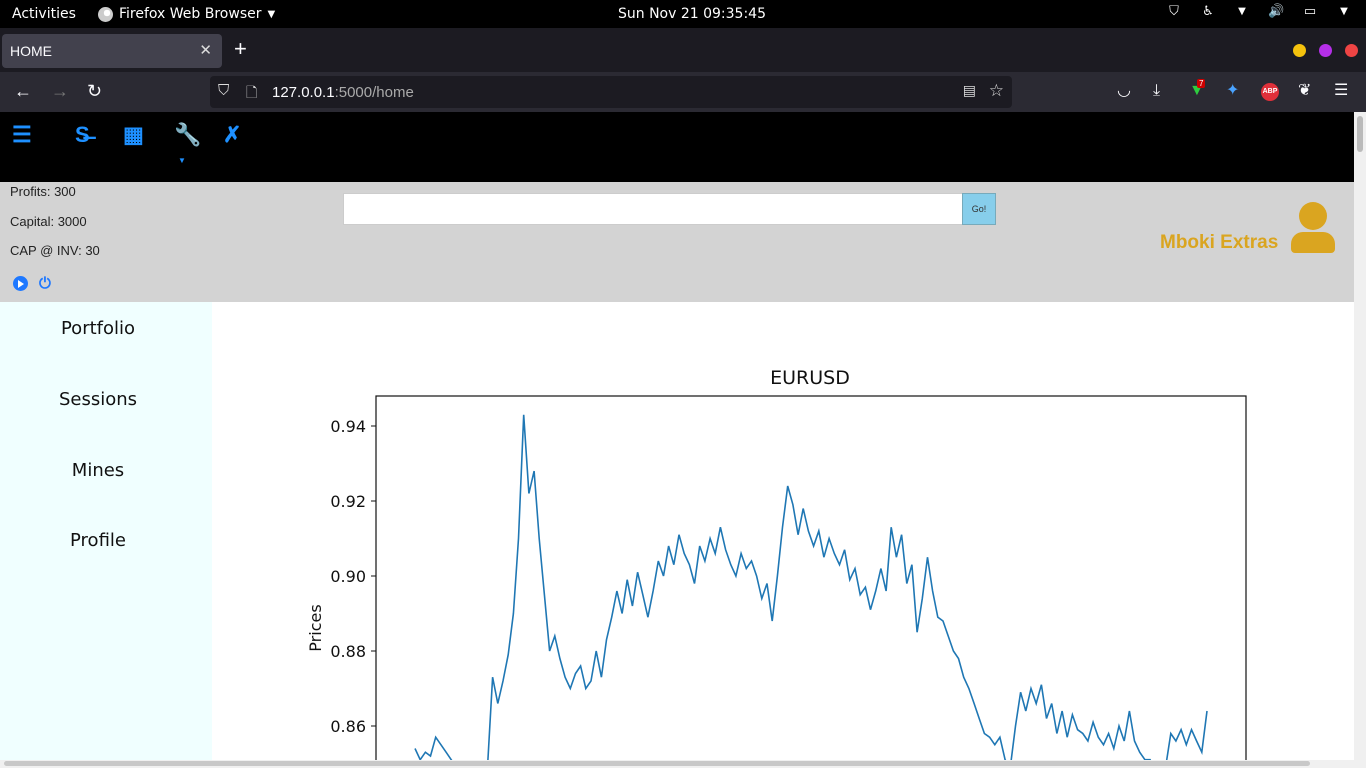 The image size is (1366, 768). Describe the element at coordinates (43, 191) in the screenshot. I see `profits-stat: Profits: 300` at that location.